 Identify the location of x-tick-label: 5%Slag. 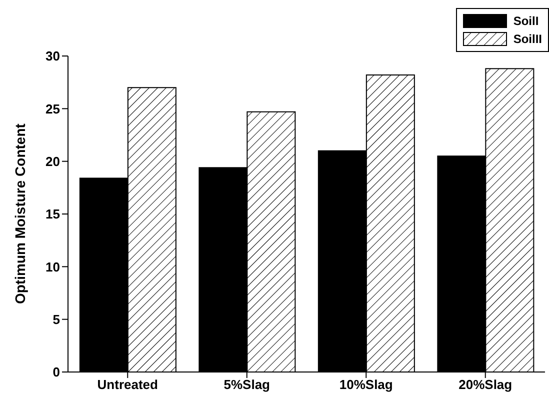
(247, 384).